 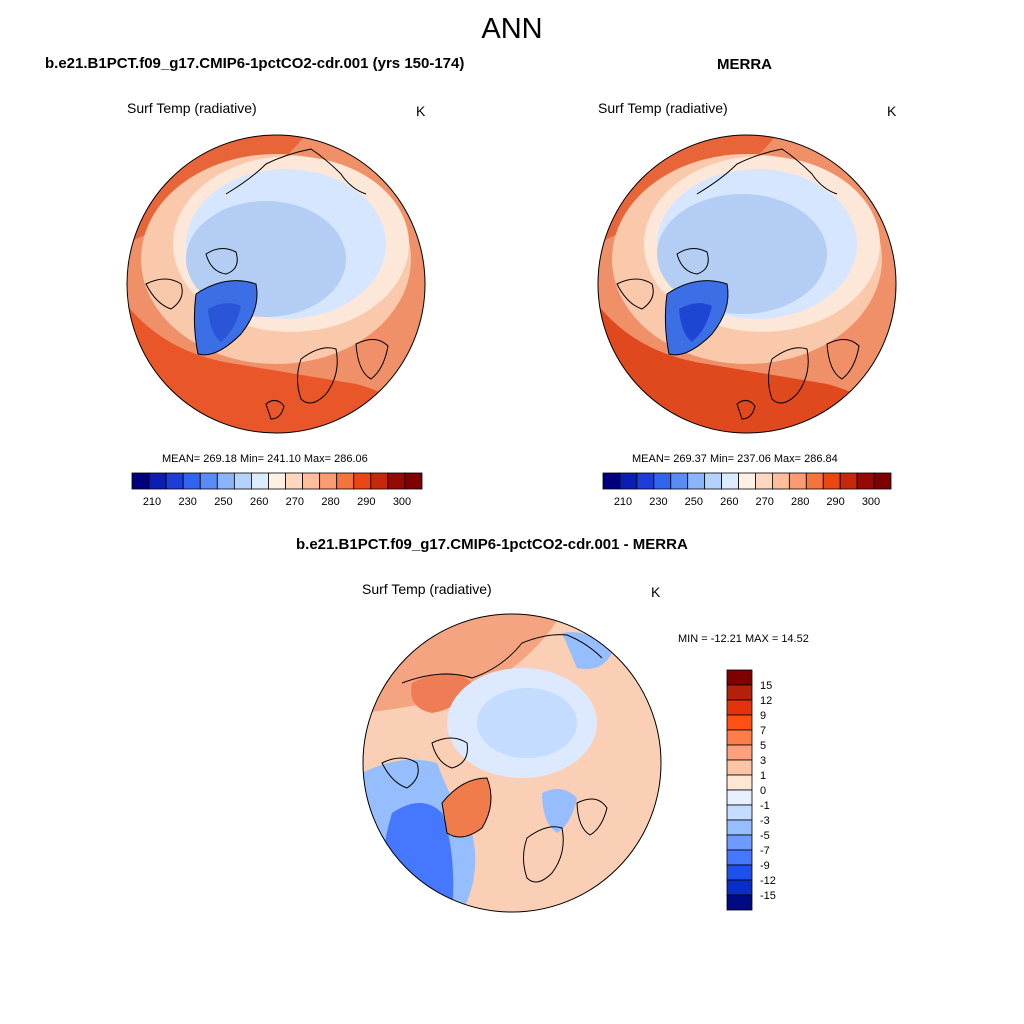 What do you see at coordinates (765, 836) in the screenshot?
I see `diff-colorbar-label: -5` at bounding box center [765, 836].